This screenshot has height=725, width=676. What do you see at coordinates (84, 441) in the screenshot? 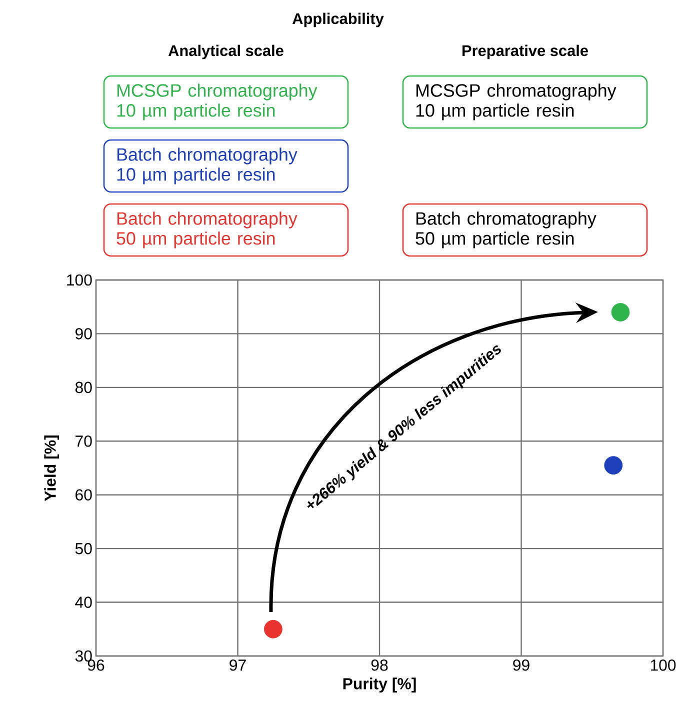
I see `y-tick-label: 70` at bounding box center [84, 441].